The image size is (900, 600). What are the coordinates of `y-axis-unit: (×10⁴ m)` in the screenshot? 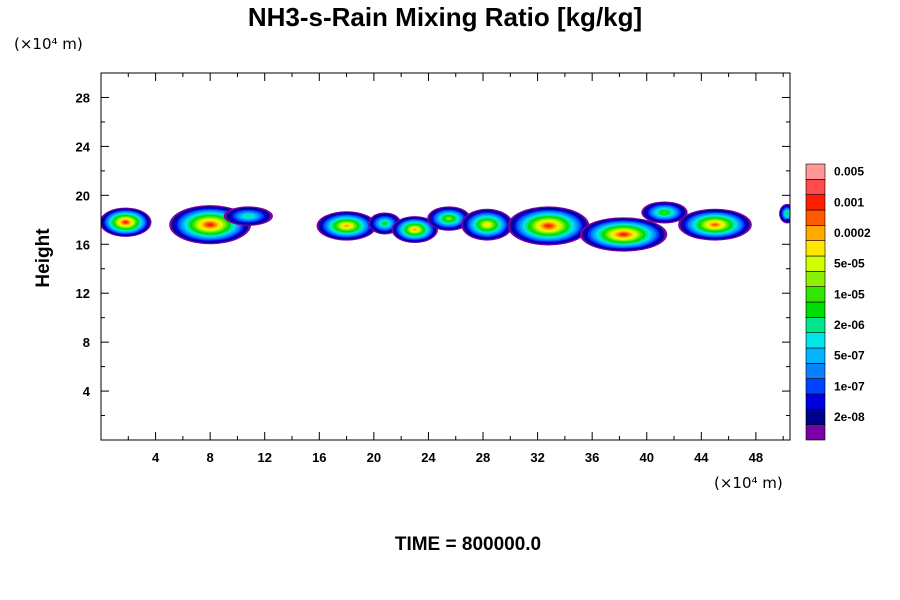 It's located at (48, 44).